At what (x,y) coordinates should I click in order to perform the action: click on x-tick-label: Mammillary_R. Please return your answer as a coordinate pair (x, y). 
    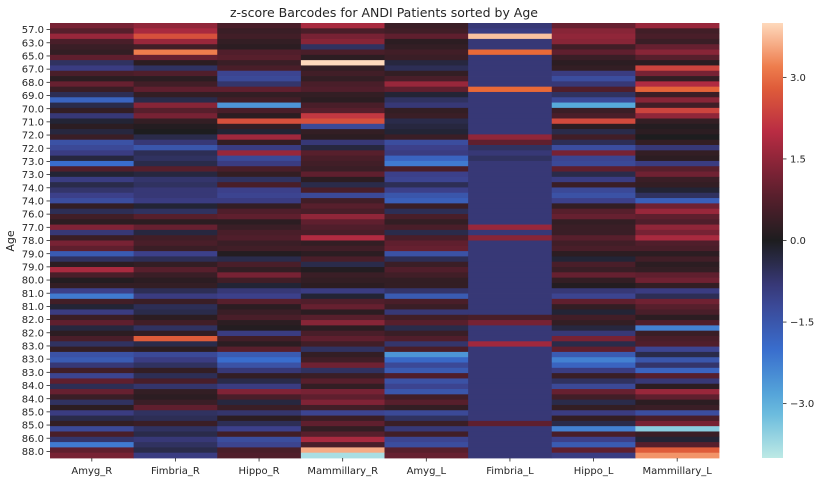
    Looking at the image, I should click on (342, 471).